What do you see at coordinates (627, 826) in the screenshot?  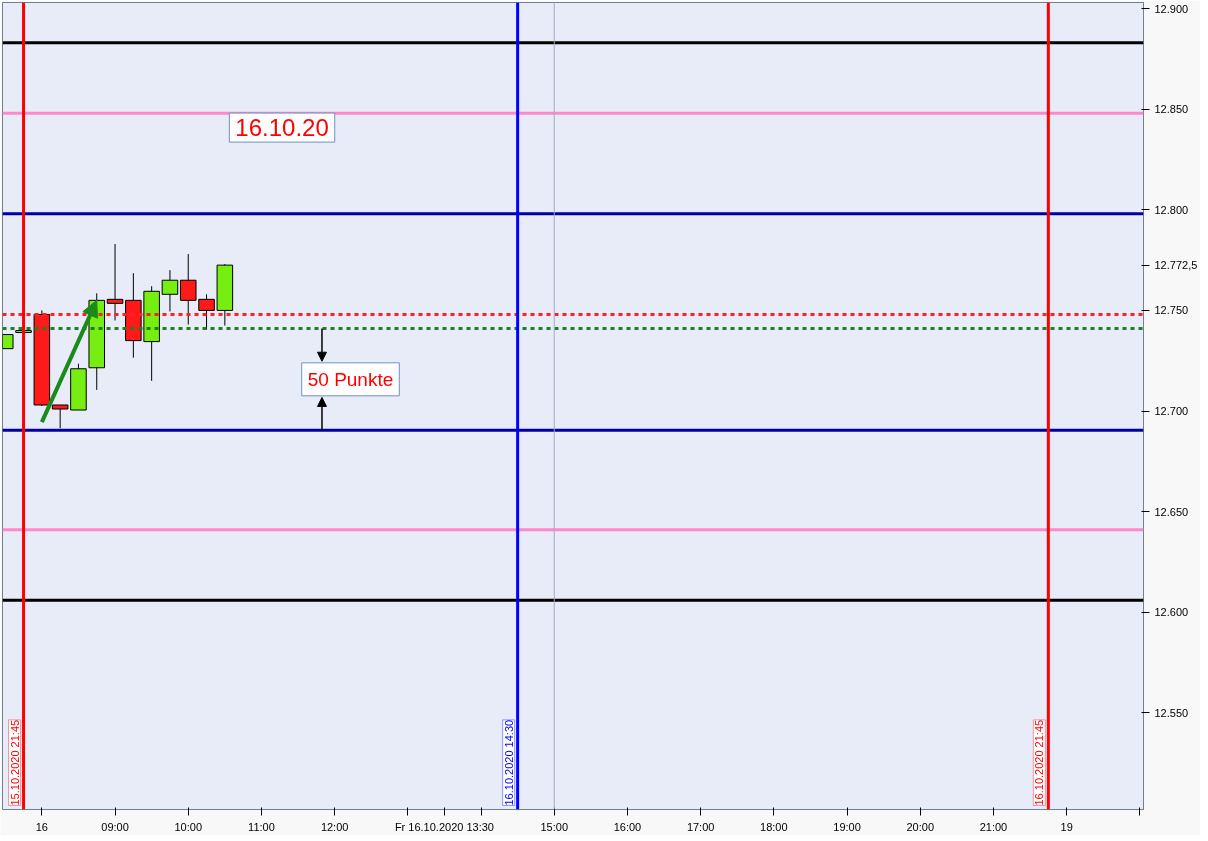 I see `x-tick-label: 16:00` at bounding box center [627, 826].